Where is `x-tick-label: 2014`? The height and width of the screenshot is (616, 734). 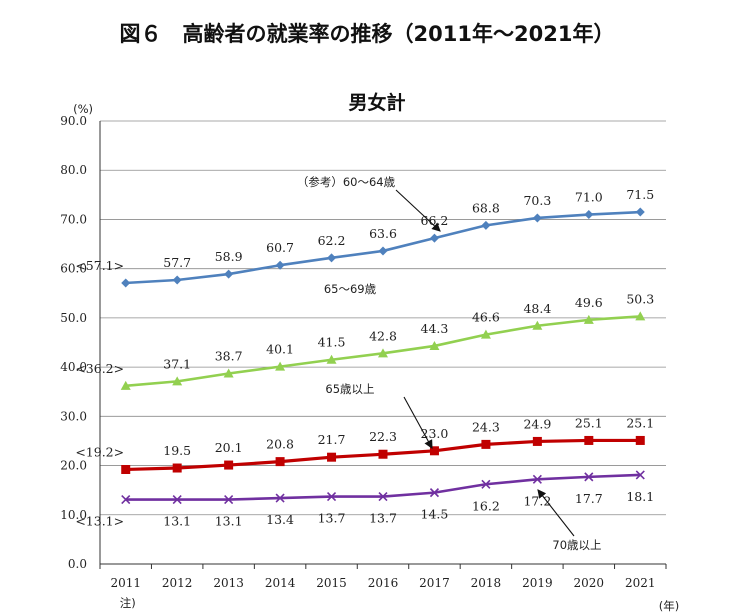 x-tick-label: 2014 is located at coordinates (280, 583).